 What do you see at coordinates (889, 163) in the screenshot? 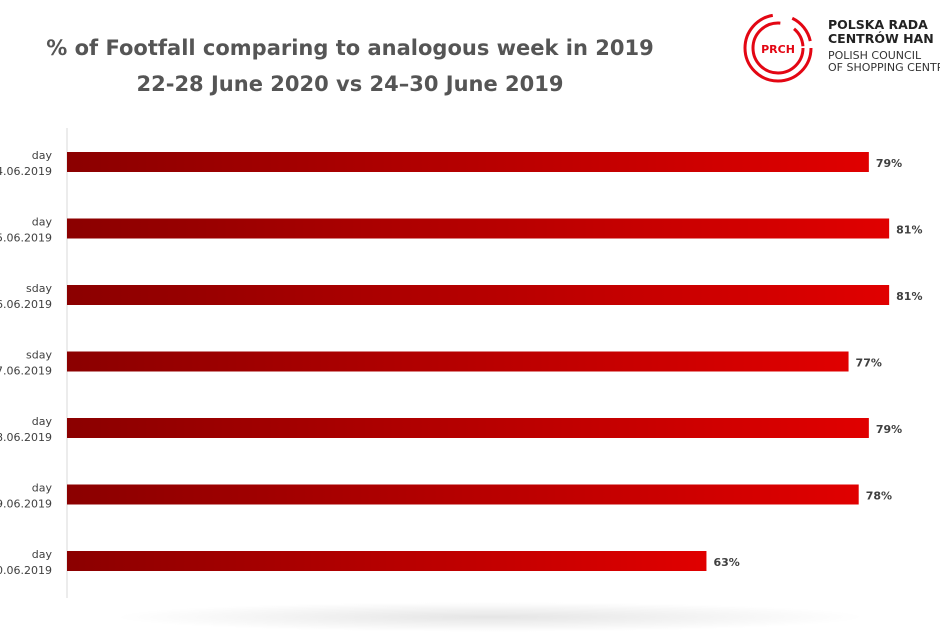
I see `data-label-0: 79%` at bounding box center [889, 163].